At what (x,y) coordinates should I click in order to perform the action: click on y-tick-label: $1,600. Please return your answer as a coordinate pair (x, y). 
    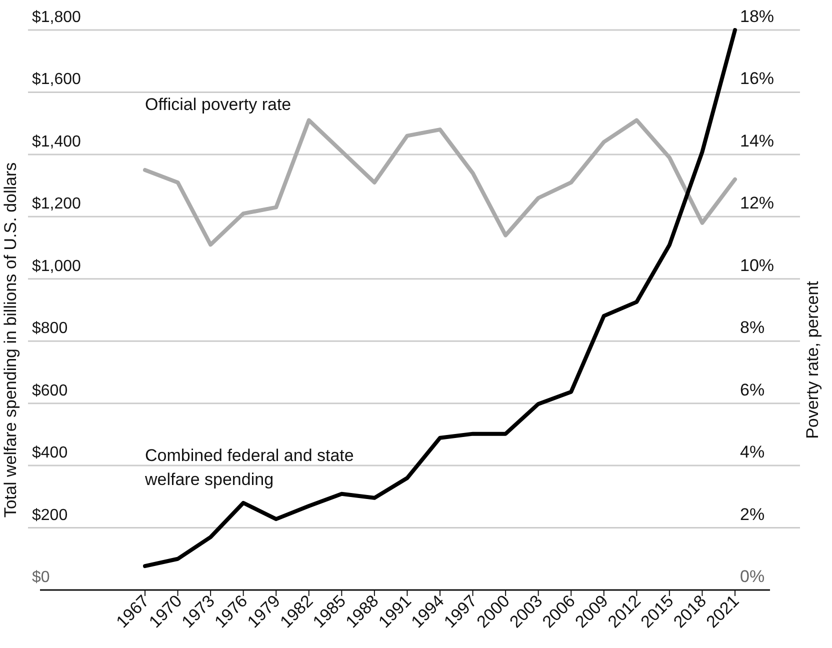
    Looking at the image, I should click on (57, 79).